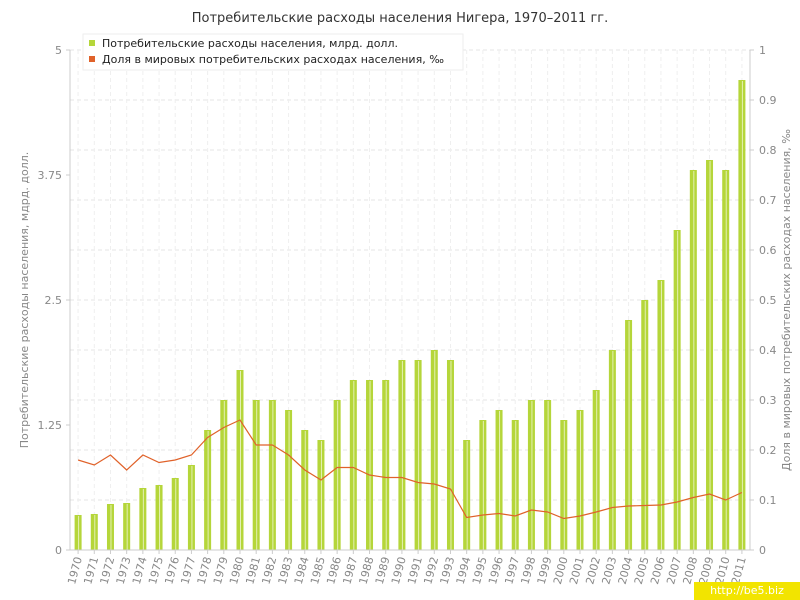 This screenshot has width=800, height=600. What do you see at coordinates (50, 425) in the screenshot?
I see `left-tick-label: 1.25` at bounding box center [50, 425].